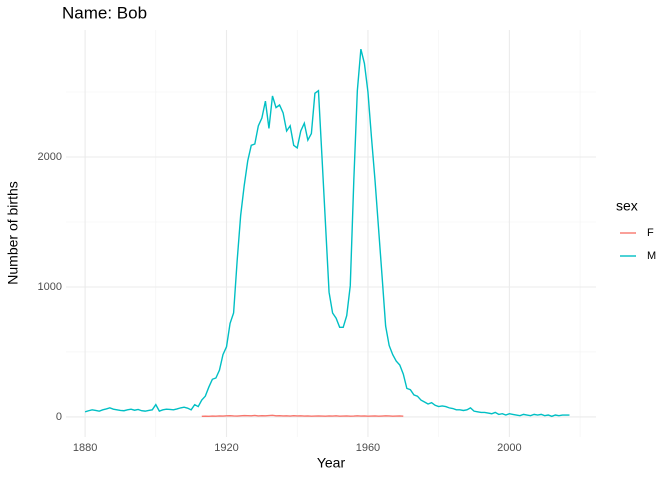 The height and width of the screenshot is (480, 672). Describe the element at coordinates (59, 417) in the screenshot. I see `y-tick-label: 0` at that location.